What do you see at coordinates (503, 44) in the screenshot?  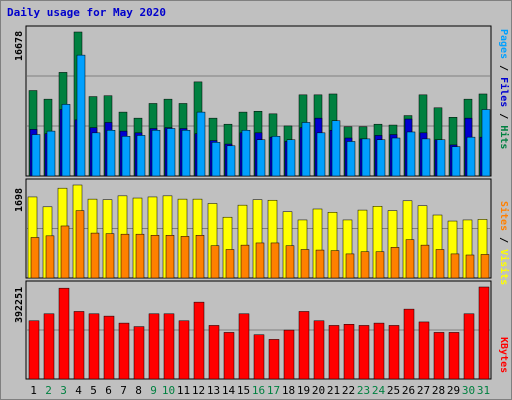 I see `legend-segment: Pages` at bounding box center [503, 44].